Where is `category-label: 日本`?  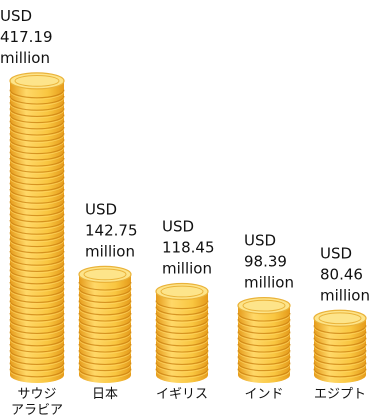 category-label: 日本 is located at coordinates (105, 394).